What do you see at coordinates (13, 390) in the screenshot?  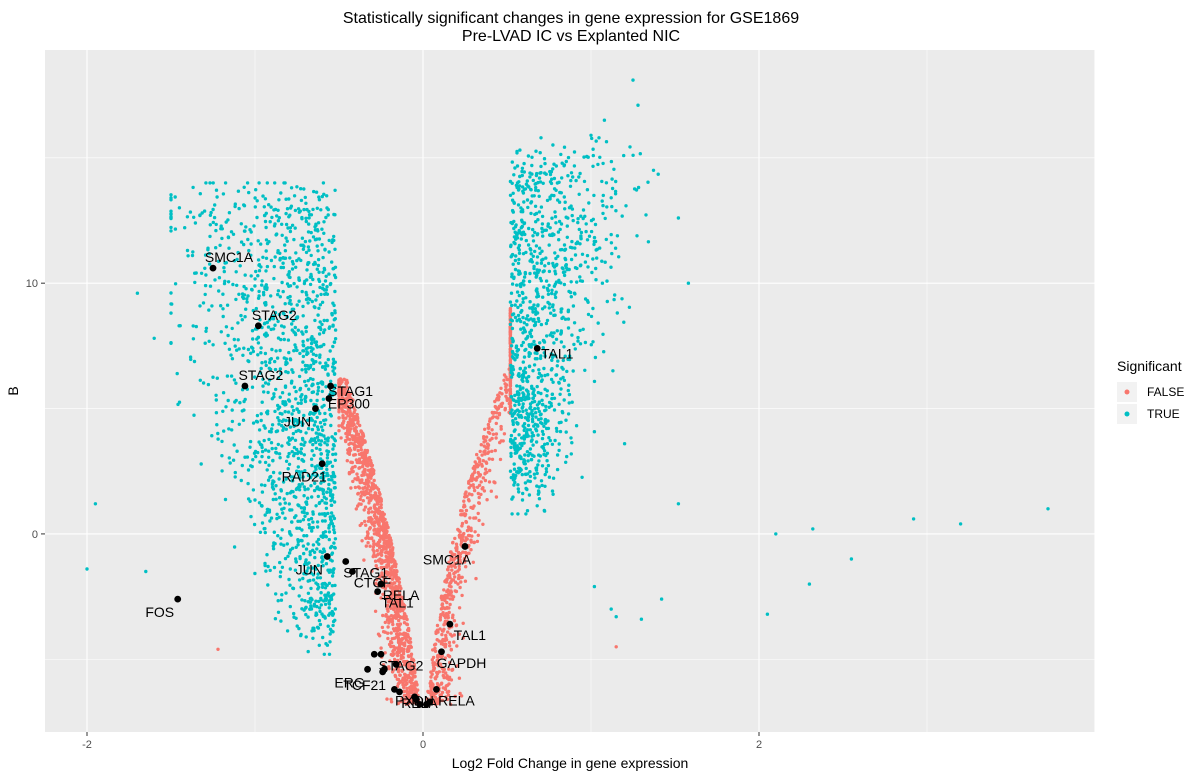 I see `y-axis-title: B` at bounding box center [13, 390].